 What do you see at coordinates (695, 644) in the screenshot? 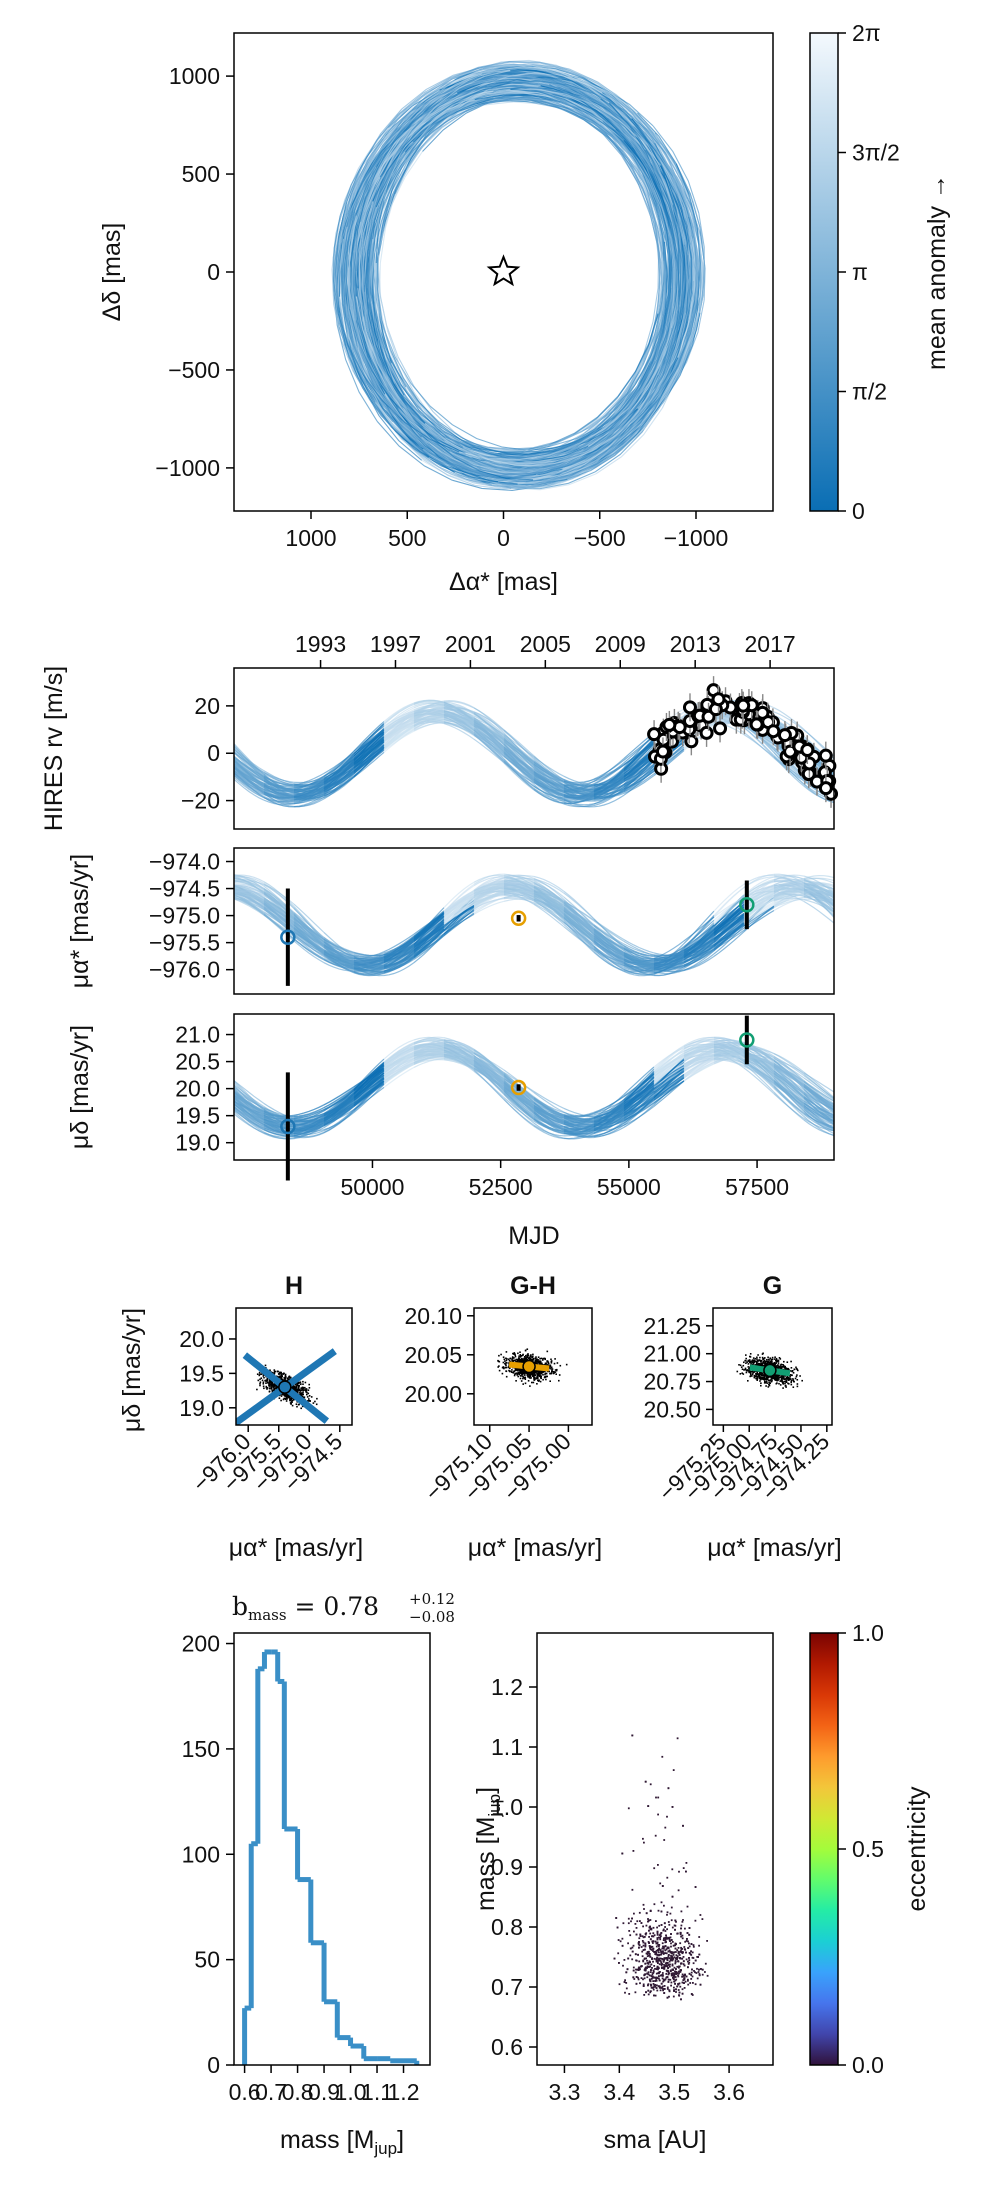
I see `year-tick-label: 2013` at bounding box center [695, 644].